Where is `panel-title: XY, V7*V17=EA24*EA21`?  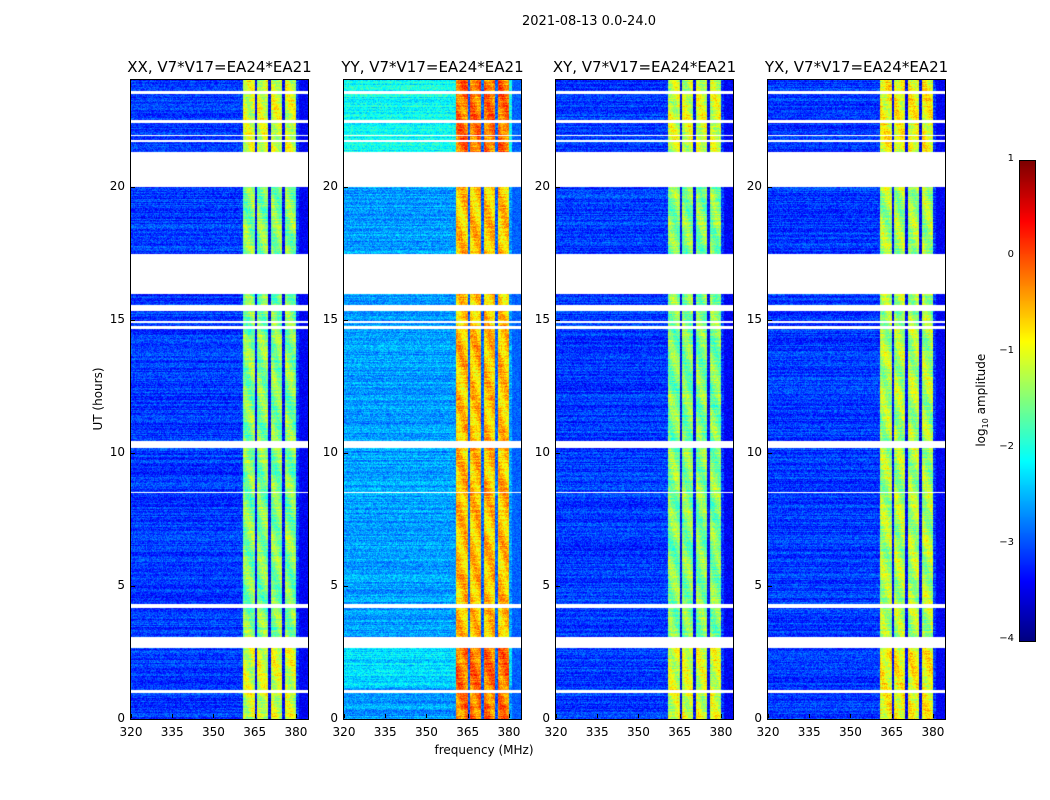
panel-title: XY, V7*V17=EA24*EA21 is located at coordinates (644, 67).